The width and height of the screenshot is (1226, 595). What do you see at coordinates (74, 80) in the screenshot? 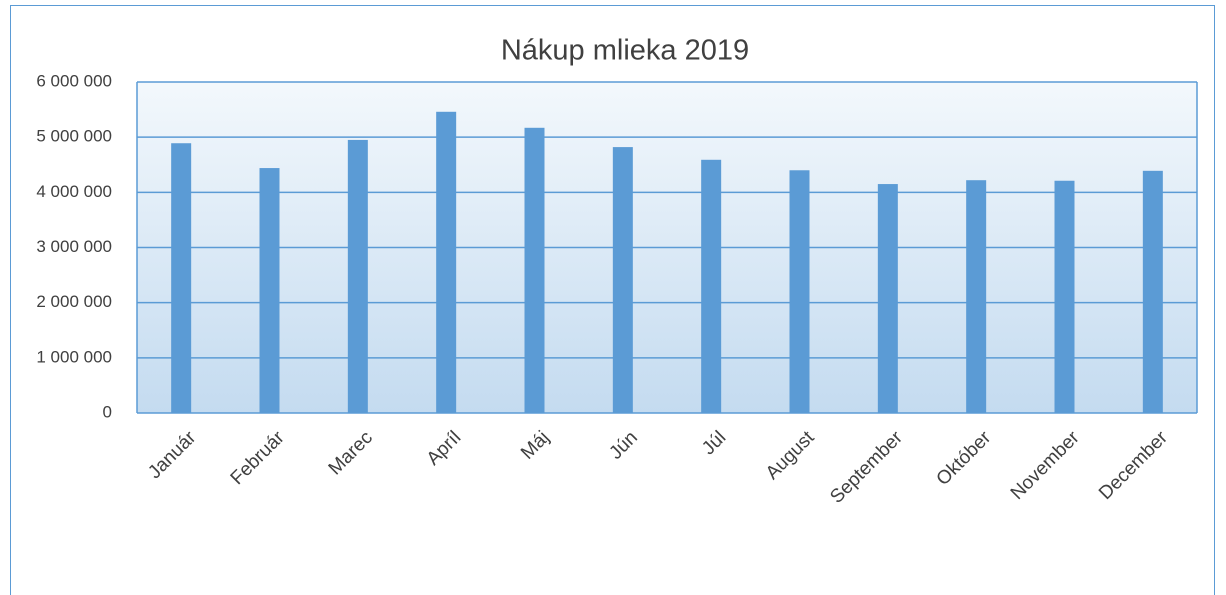
I see `y-tick-label: 6 000 000` at bounding box center [74, 80].